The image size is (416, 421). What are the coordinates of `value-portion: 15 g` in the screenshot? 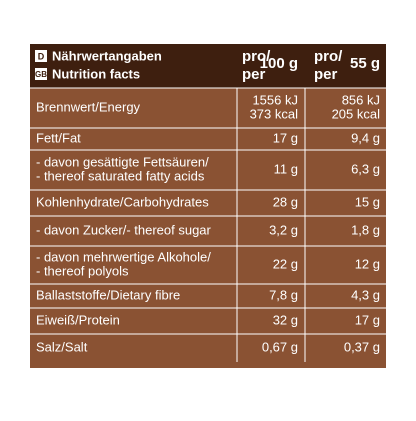 It's located at (367, 201).